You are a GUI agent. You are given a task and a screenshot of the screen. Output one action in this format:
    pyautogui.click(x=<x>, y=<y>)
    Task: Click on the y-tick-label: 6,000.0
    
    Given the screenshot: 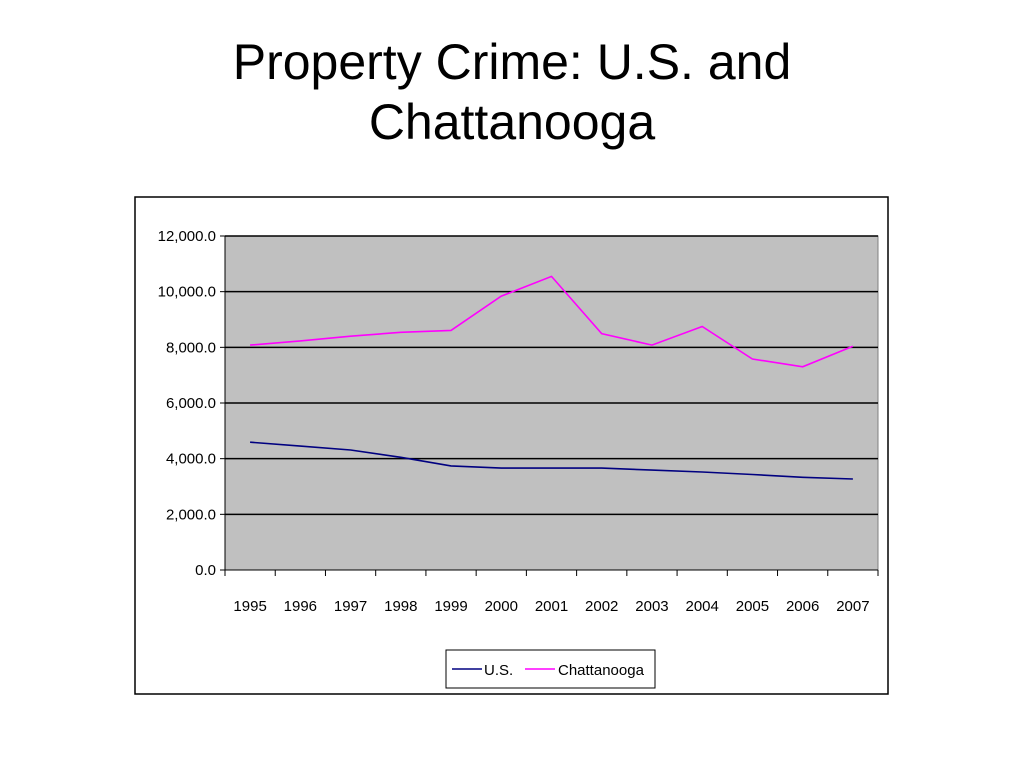 What is the action you would take?
    pyautogui.click(x=191, y=403)
    